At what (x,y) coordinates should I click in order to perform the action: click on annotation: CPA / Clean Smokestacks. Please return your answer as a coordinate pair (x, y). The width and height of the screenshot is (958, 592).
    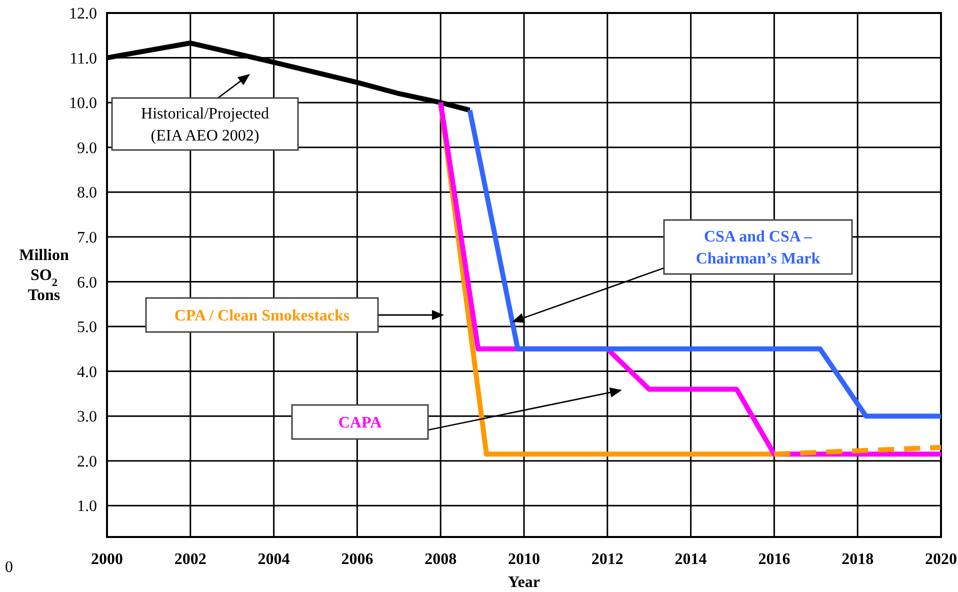
    Looking at the image, I should click on (262, 316).